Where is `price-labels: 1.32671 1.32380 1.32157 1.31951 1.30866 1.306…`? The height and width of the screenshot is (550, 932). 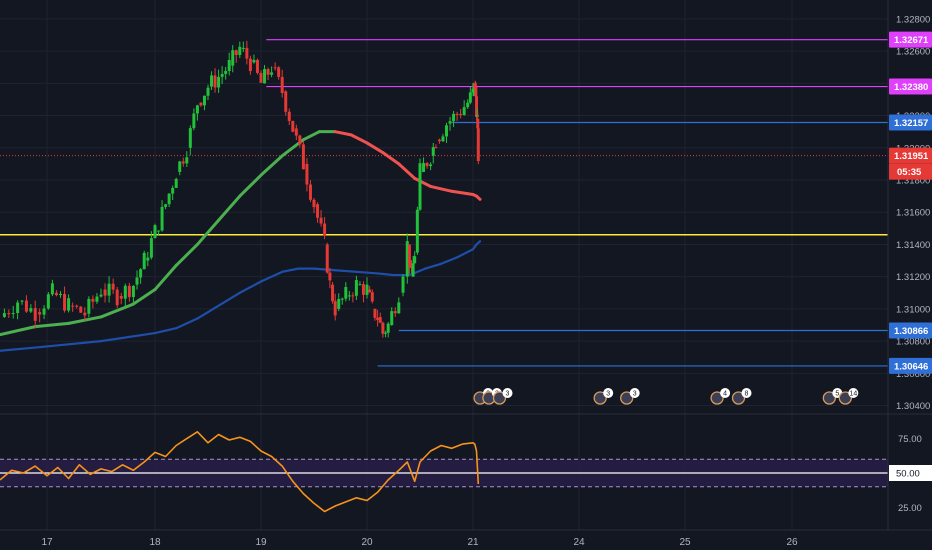 price-labels: 1.32671 1.32380 1.32157 1.31951 1.30866 1.306… is located at coordinates (910, 202).